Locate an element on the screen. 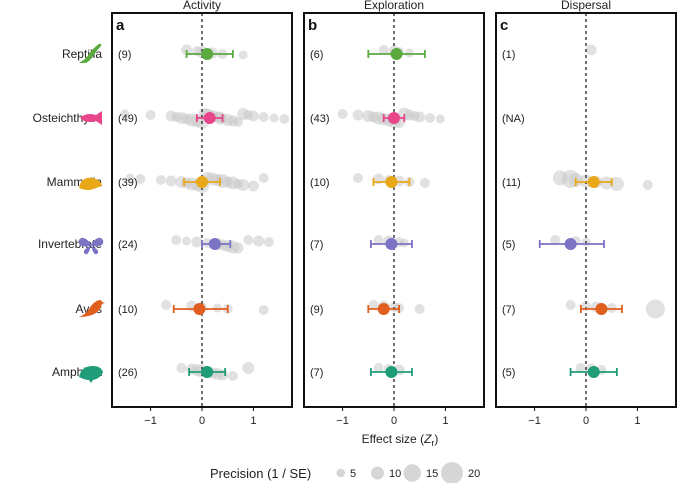 This screenshot has height=488, width=685. legend-title: Precision (1 / SE) is located at coordinates (260, 473).